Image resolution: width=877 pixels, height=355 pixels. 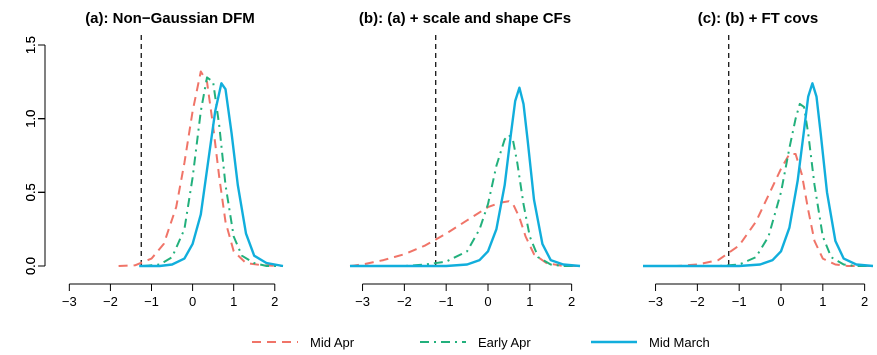 What do you see at coordinates (758, 18) in the screenshot?
I see `panel-title: (c): (b) + FT covs` at bounding box center [758, 18].